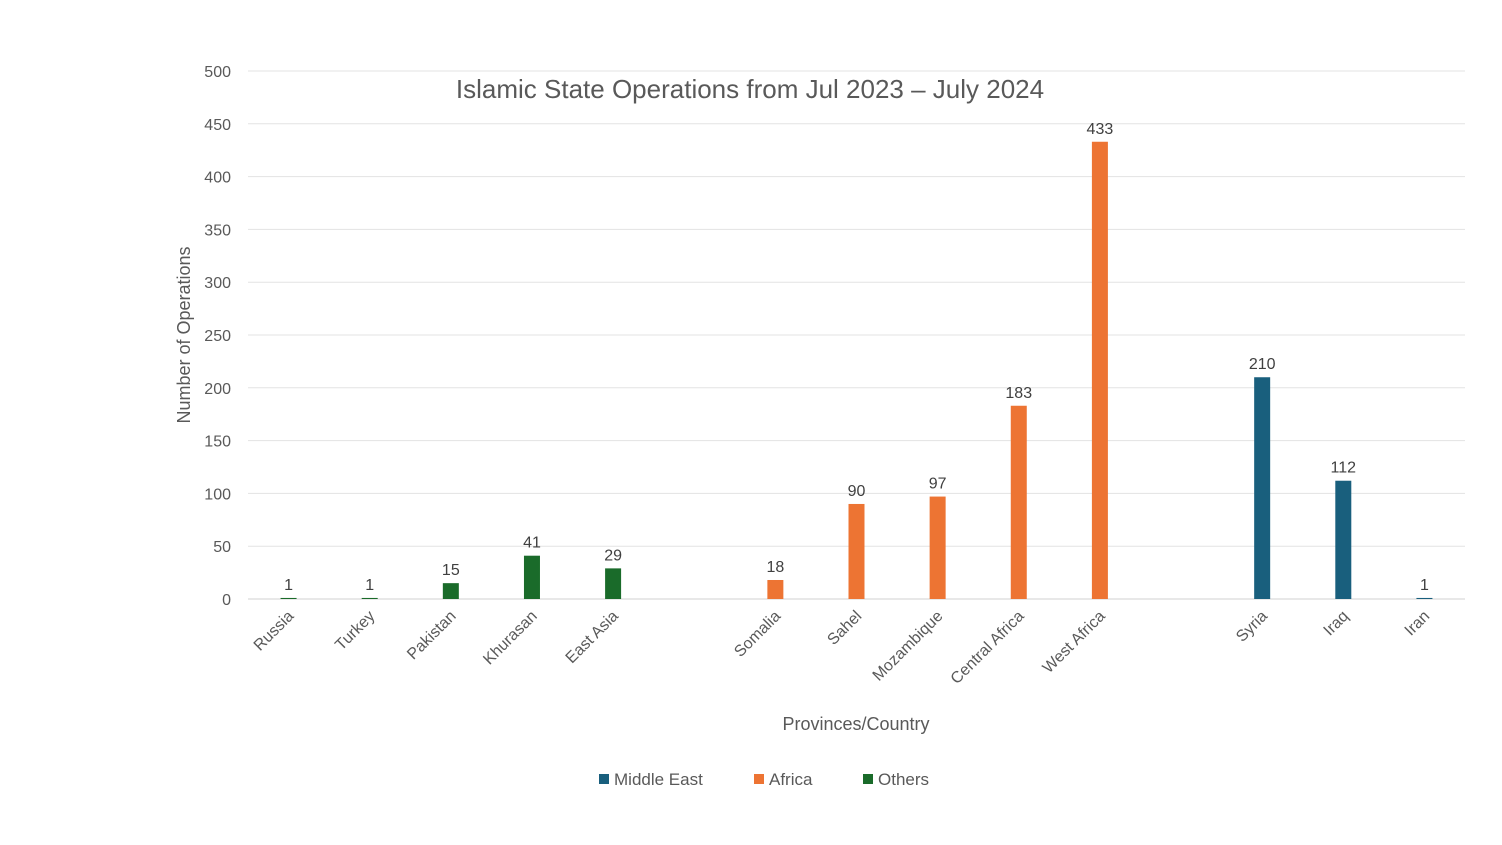 This screenshot has height=845, width=1502. What do you see at coordinates (532, 543) in the screenshot?
I see `data-label: 41` at bounding box center [532, 543].